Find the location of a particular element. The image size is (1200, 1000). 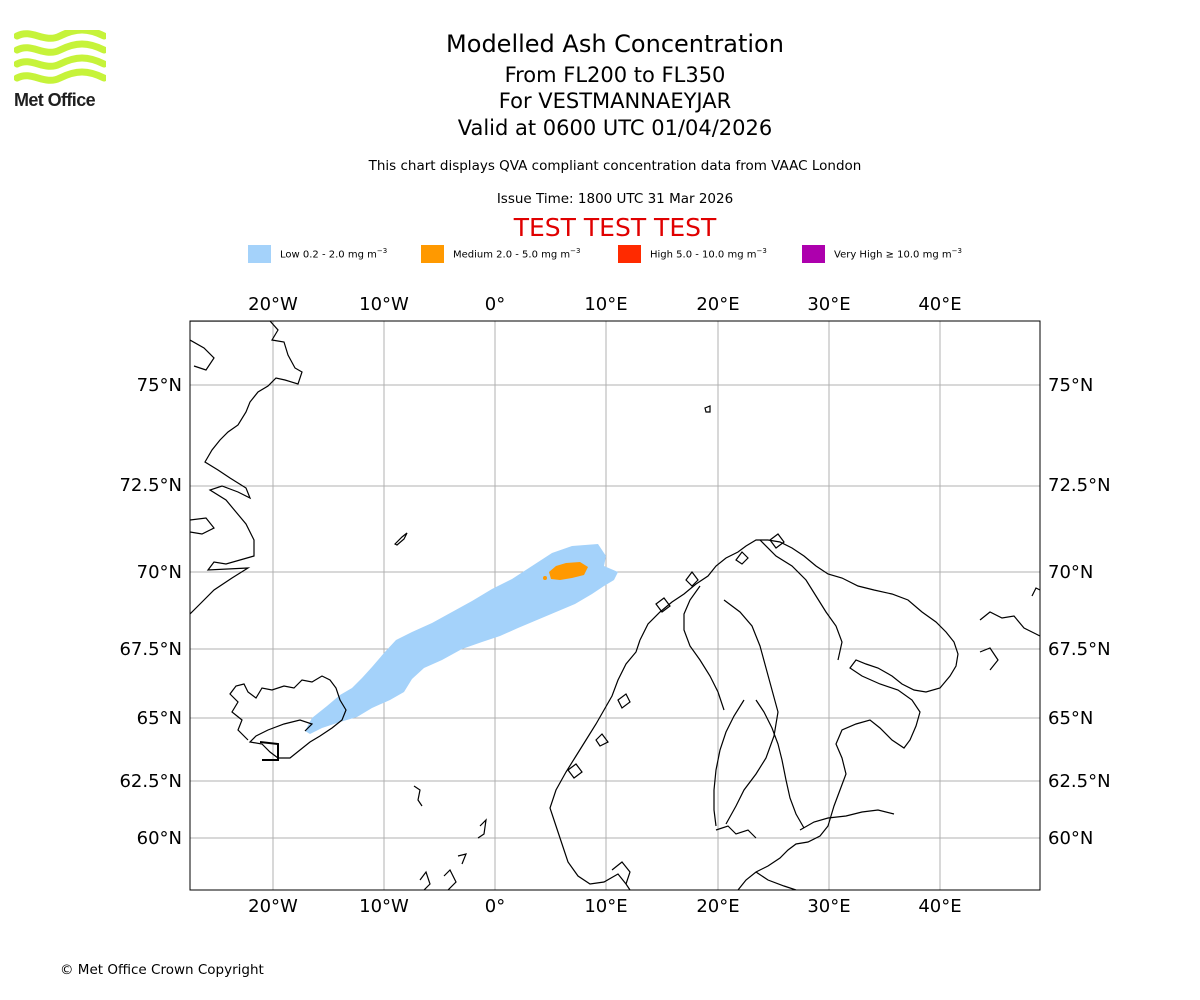

chart-title: Modelled Ash Concentration is located at coordinates (615, 44).